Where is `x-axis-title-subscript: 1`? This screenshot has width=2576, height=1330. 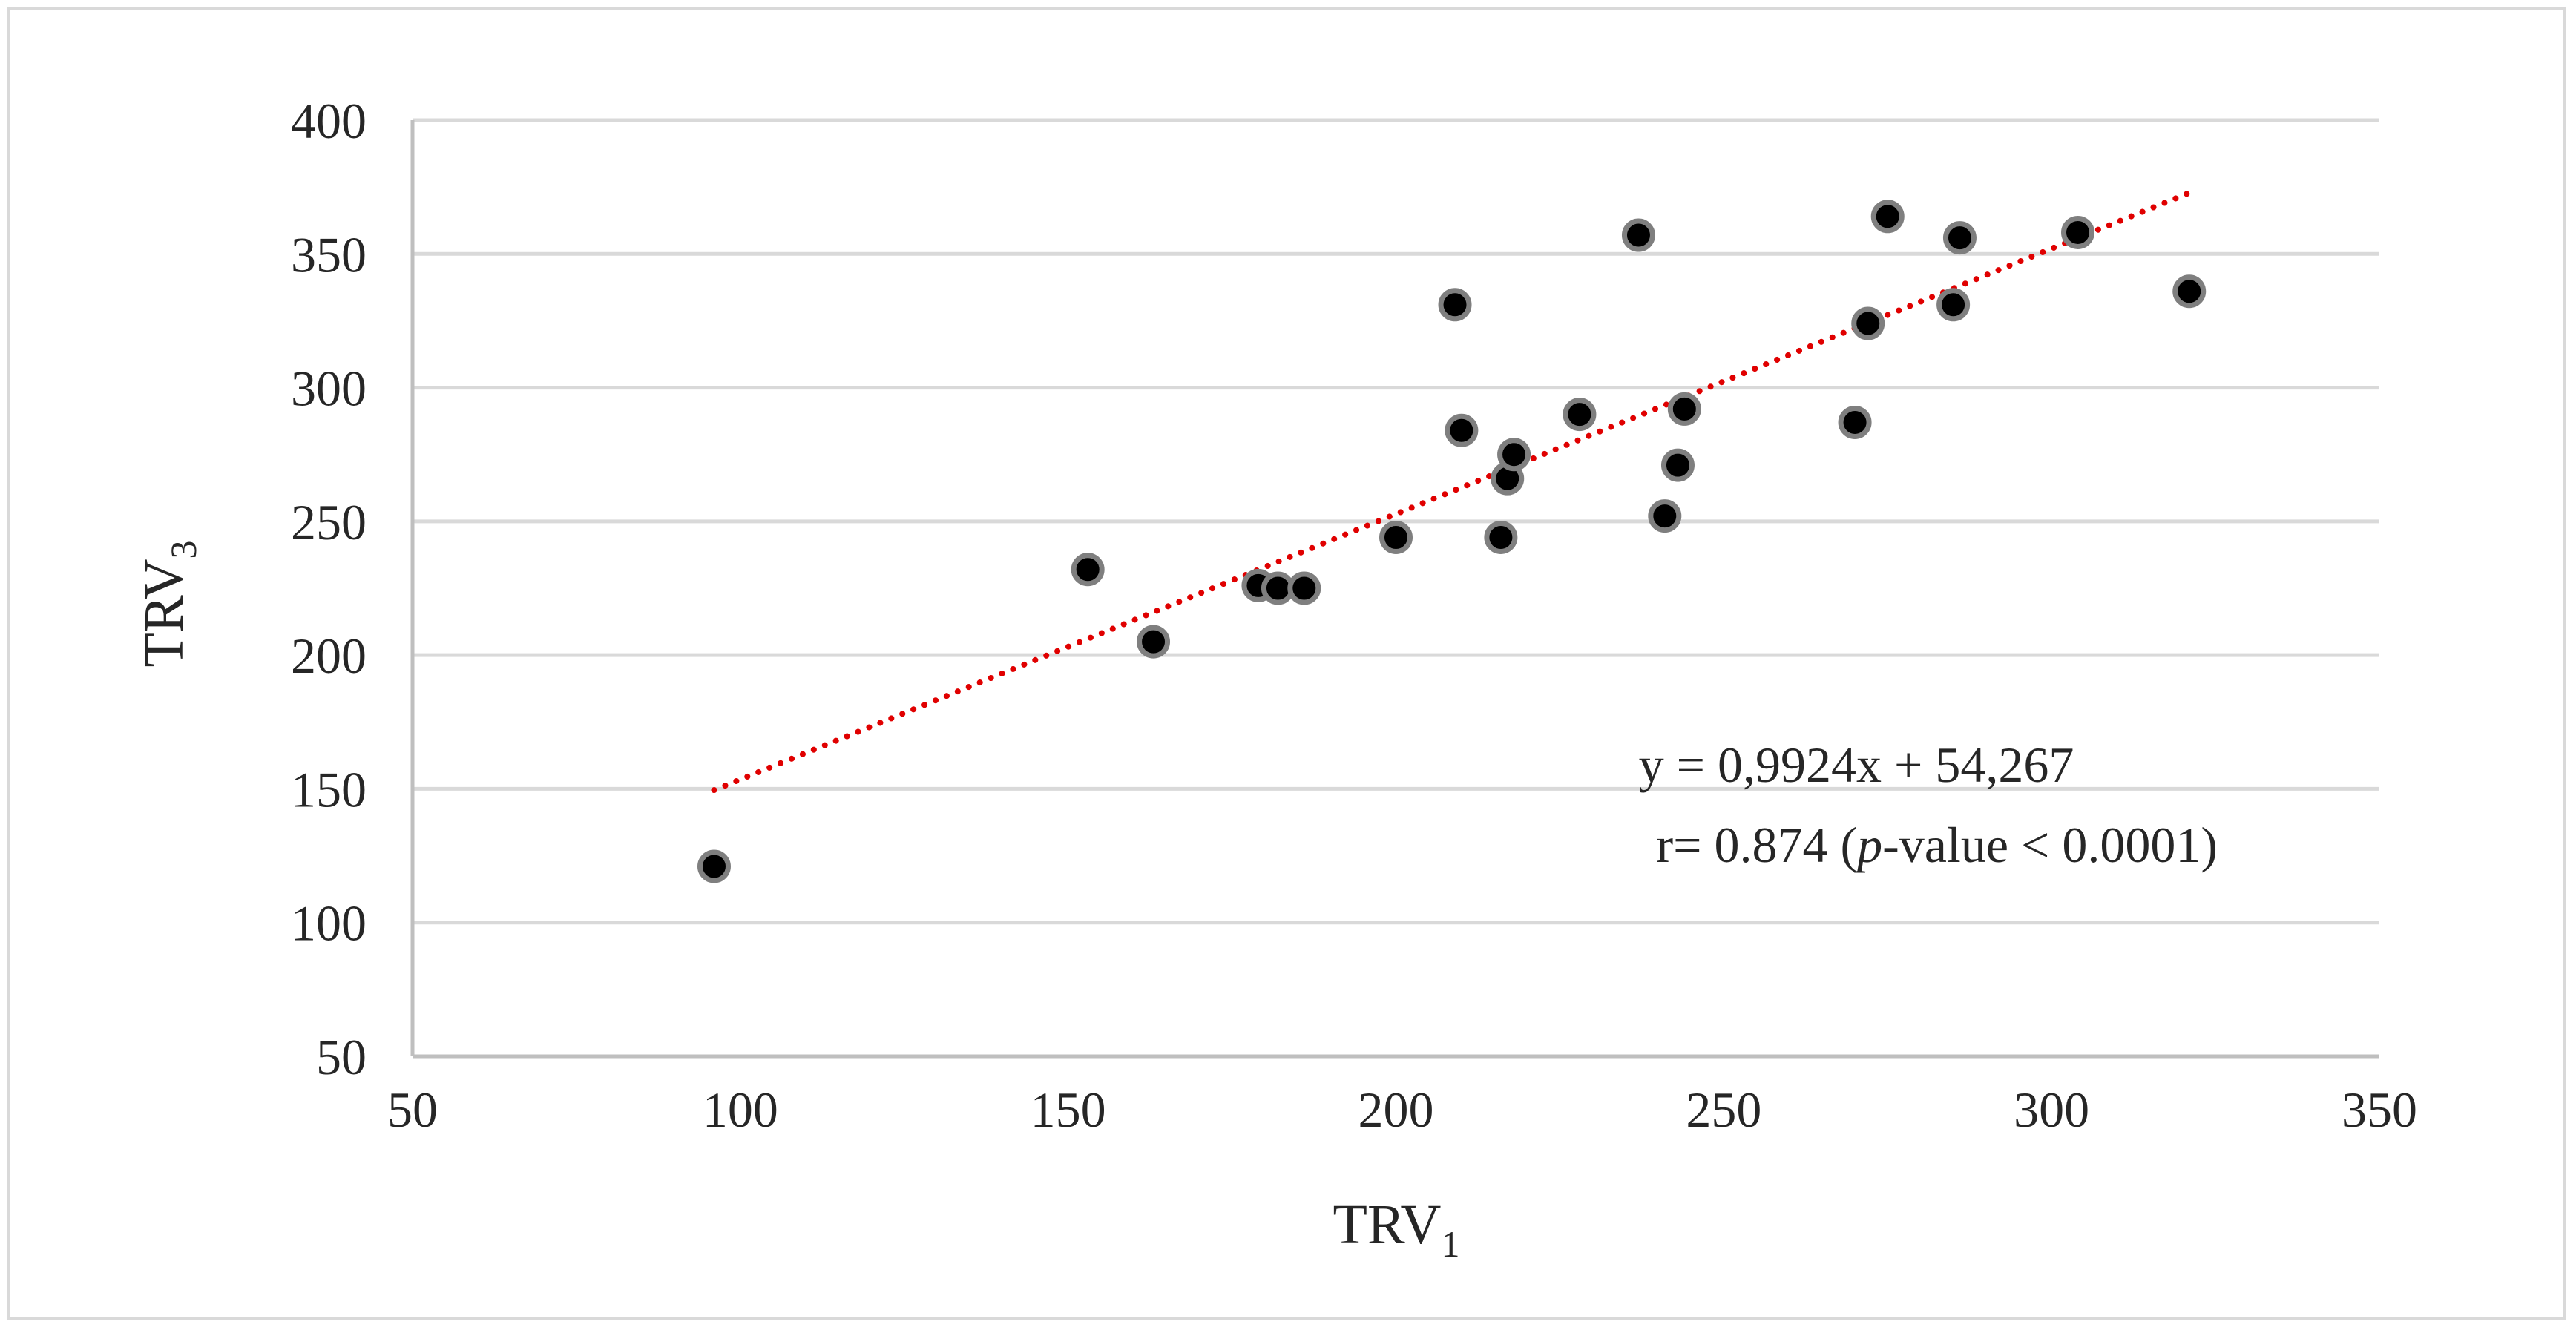 x-axis-title-subscript: 1 is located at coordinates (1450, 1244).